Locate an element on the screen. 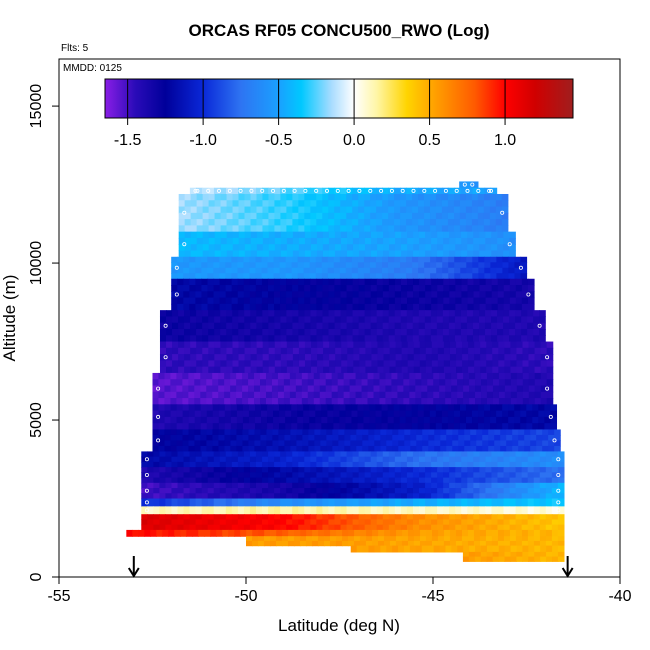 The width and height of the screenshot is (650, 650). sample-point is located at coordinates (305, 190).